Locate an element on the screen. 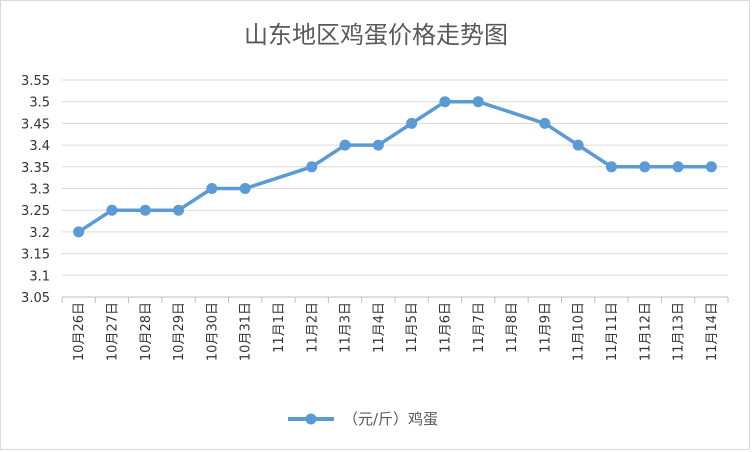  x-tick-label: 11月8日 is located at coordinates (512, 327).